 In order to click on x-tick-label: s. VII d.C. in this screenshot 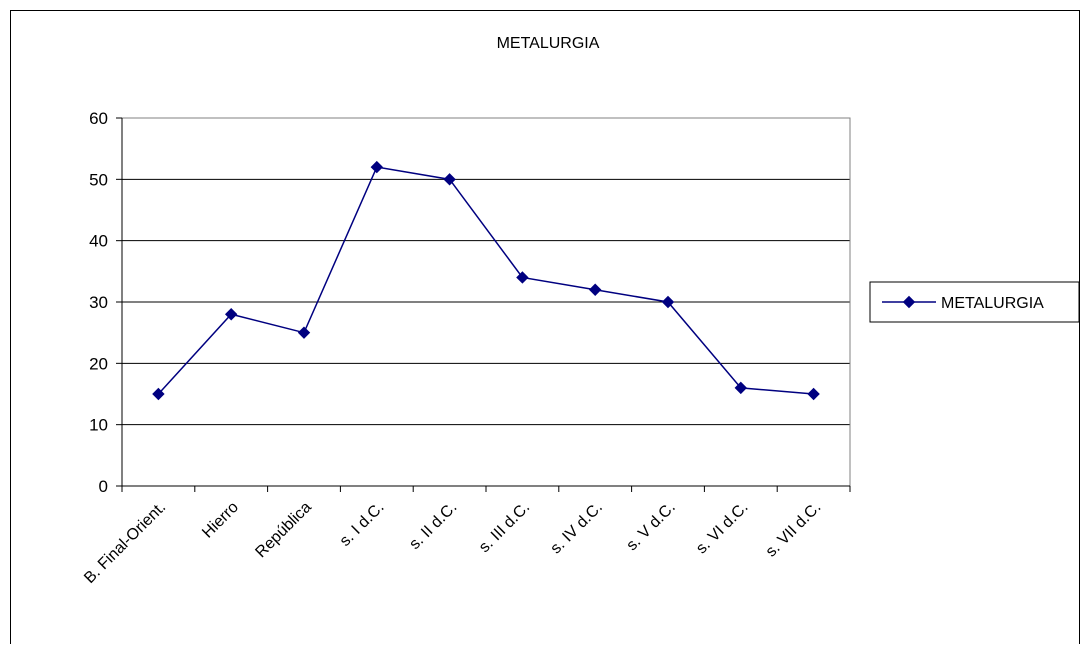, I will do `click(794, 530)`.